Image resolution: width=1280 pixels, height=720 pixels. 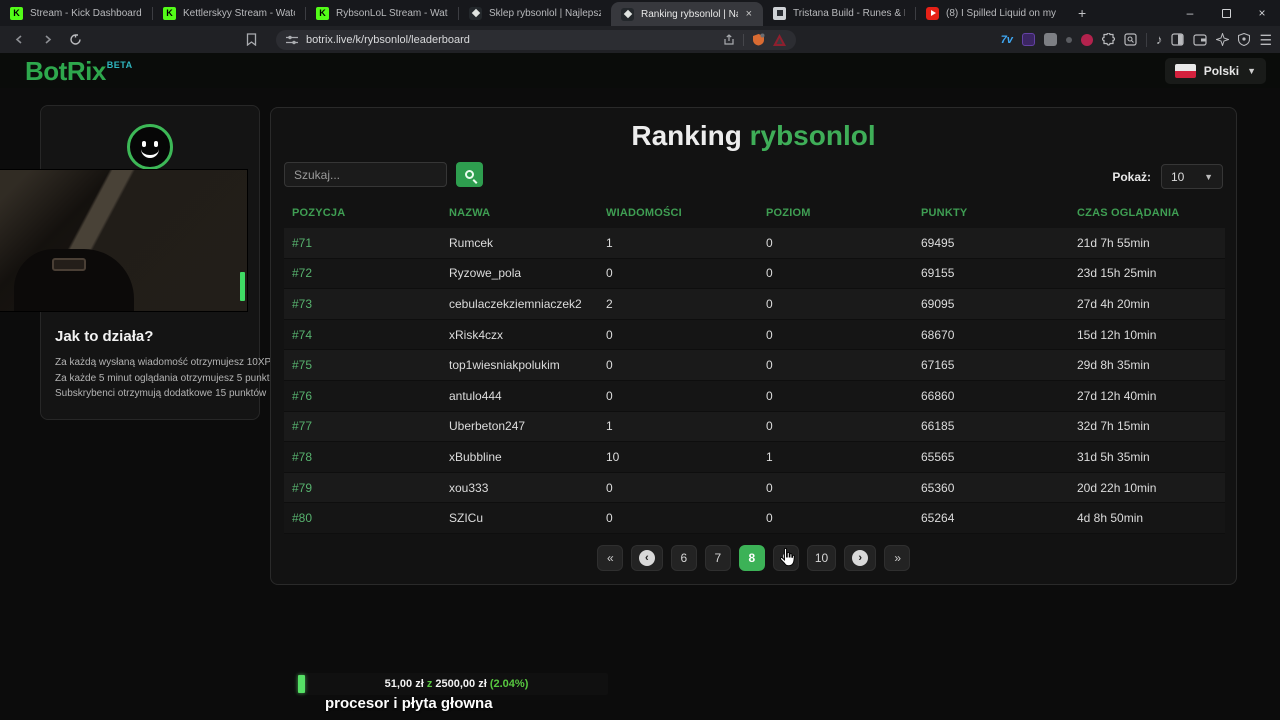 I want to click on table-row: #71 Rumcek 1 0 69495 21d 7h 55min, so click(x=754, y=243).